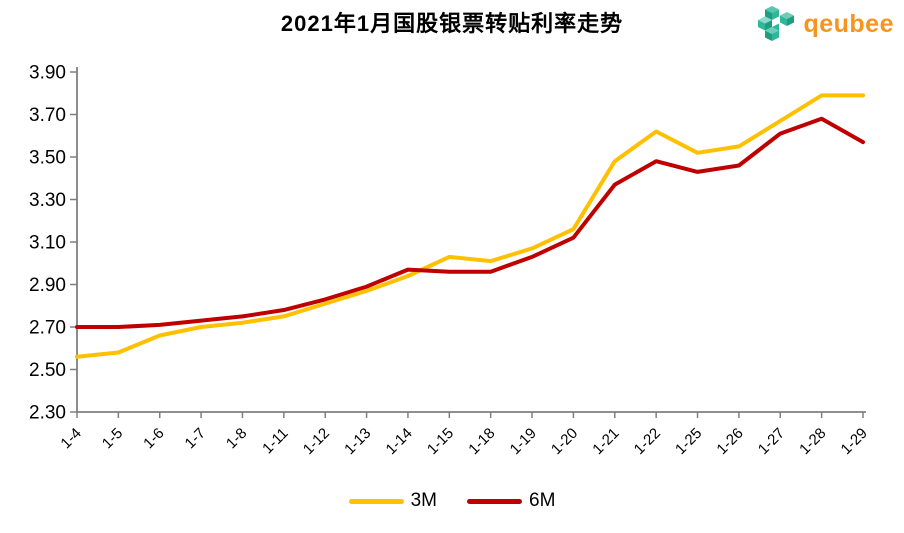  Describe the element at coordinates (688, 441) in the screenshot. I see `svg-text: 1-25` at that location.